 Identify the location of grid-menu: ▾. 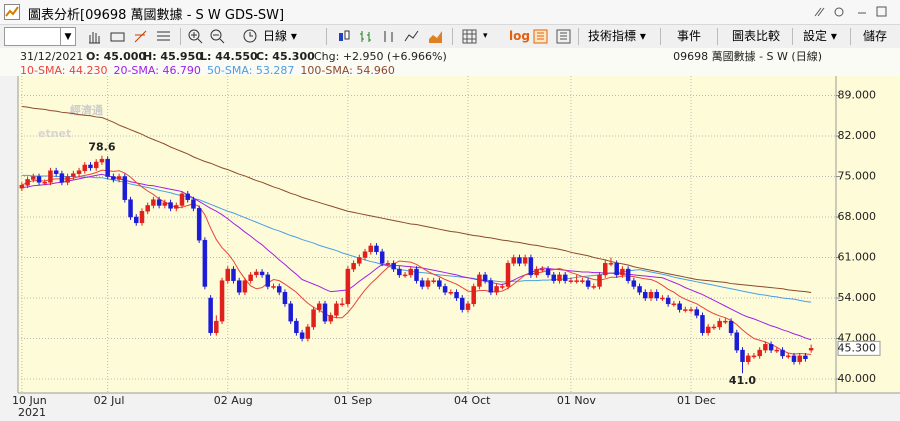
(485, 36).